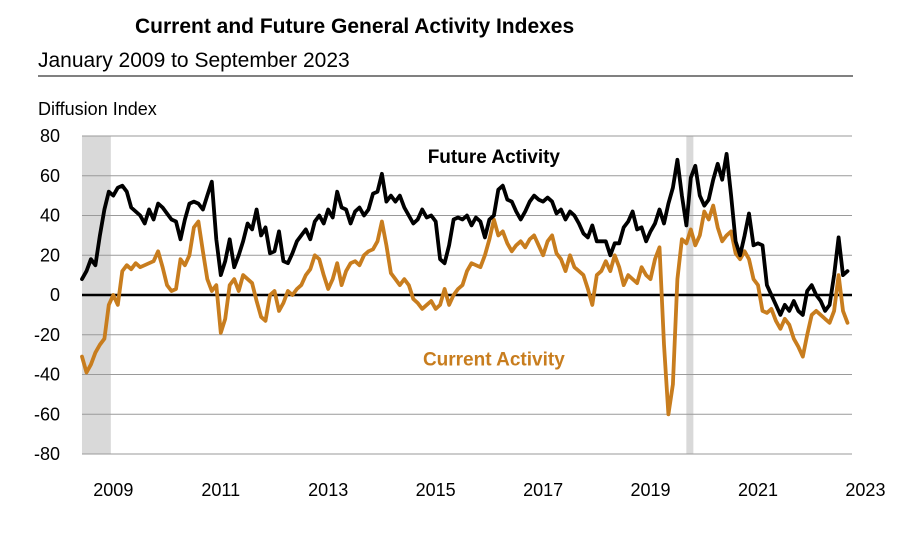  Describe the element at coordinates (47, 454) in the screenshot. I see `y-tick-label: -80` at that location.